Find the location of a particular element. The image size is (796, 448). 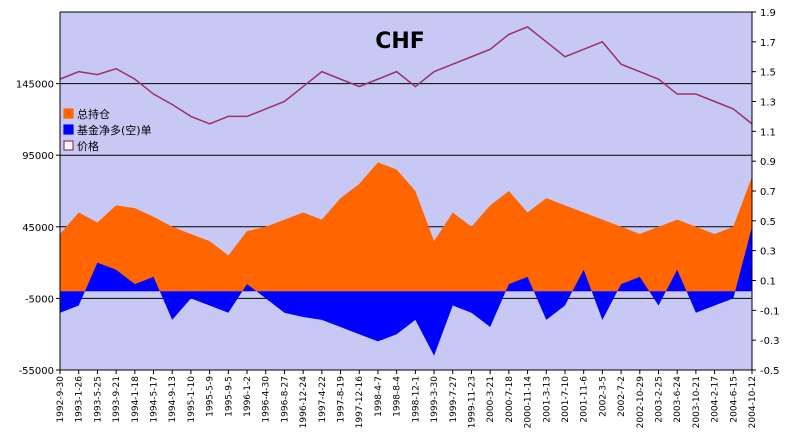

x-tick-label-14: 1997-4-22 is located at coordinates (323, 399).